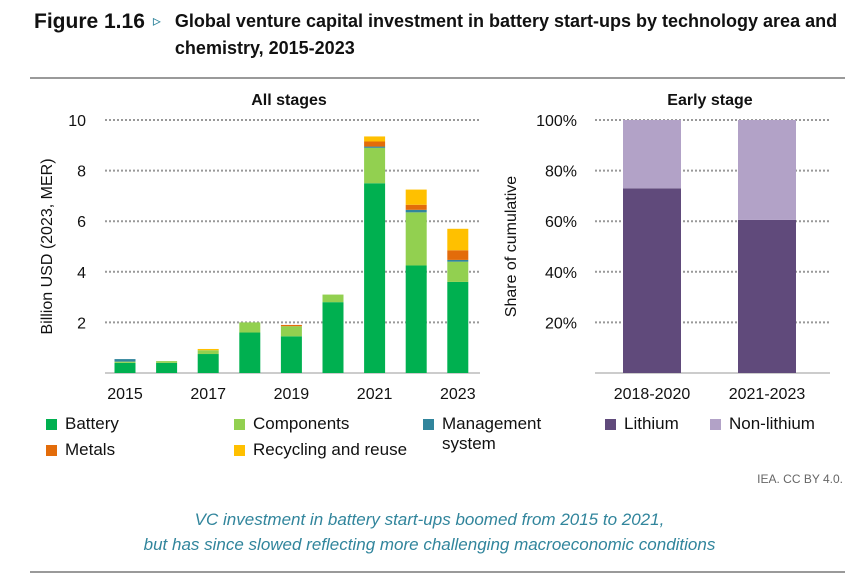  Describe the element at coordinates (330, 449) in the screenshot. I see `legend-label: Recycling and reuse` at that location.